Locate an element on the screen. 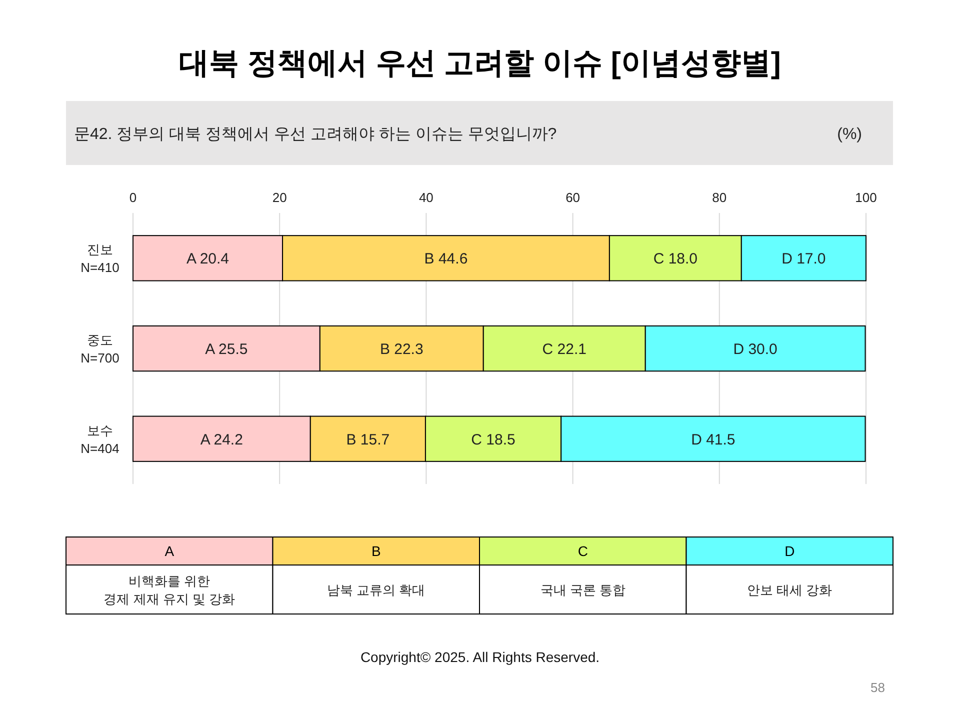  x-axis-title: (%) is located at coordinates (849, 134).